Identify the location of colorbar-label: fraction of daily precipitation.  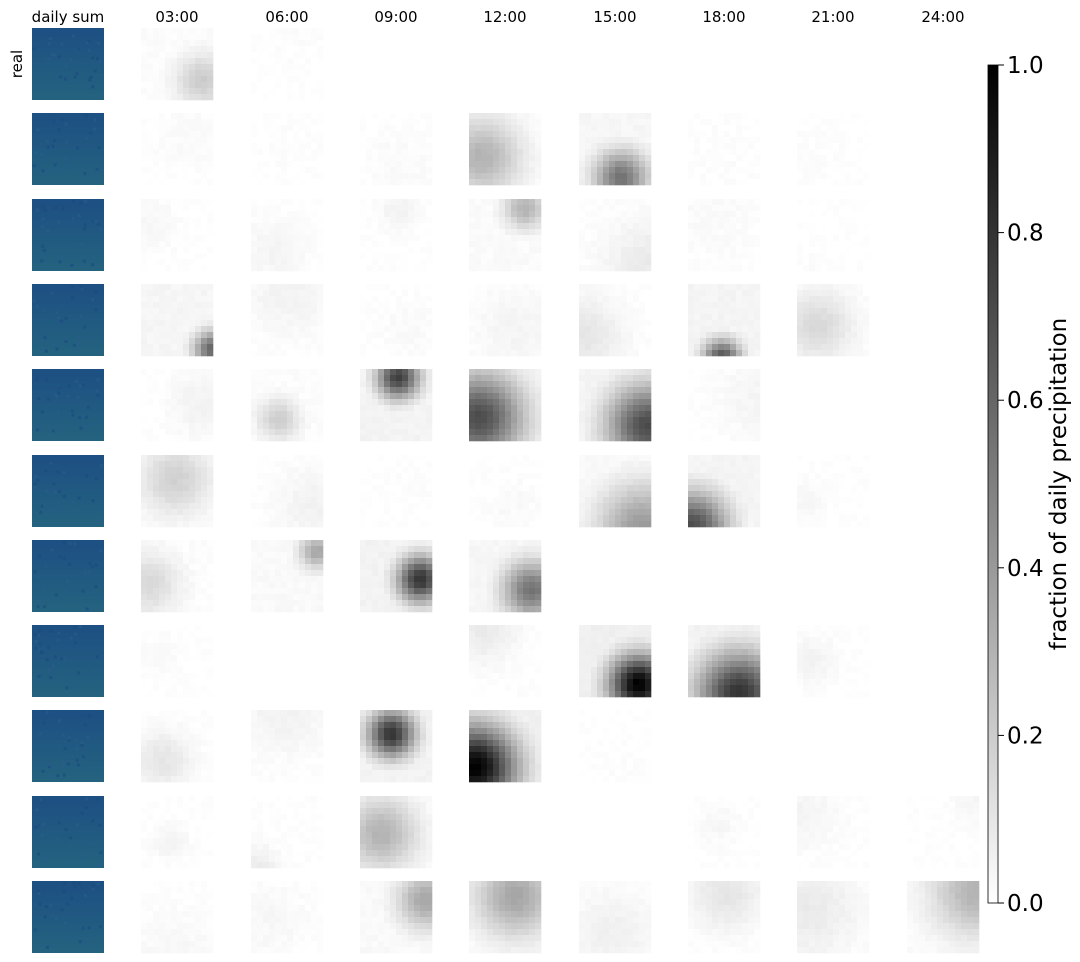
(1059, 484).